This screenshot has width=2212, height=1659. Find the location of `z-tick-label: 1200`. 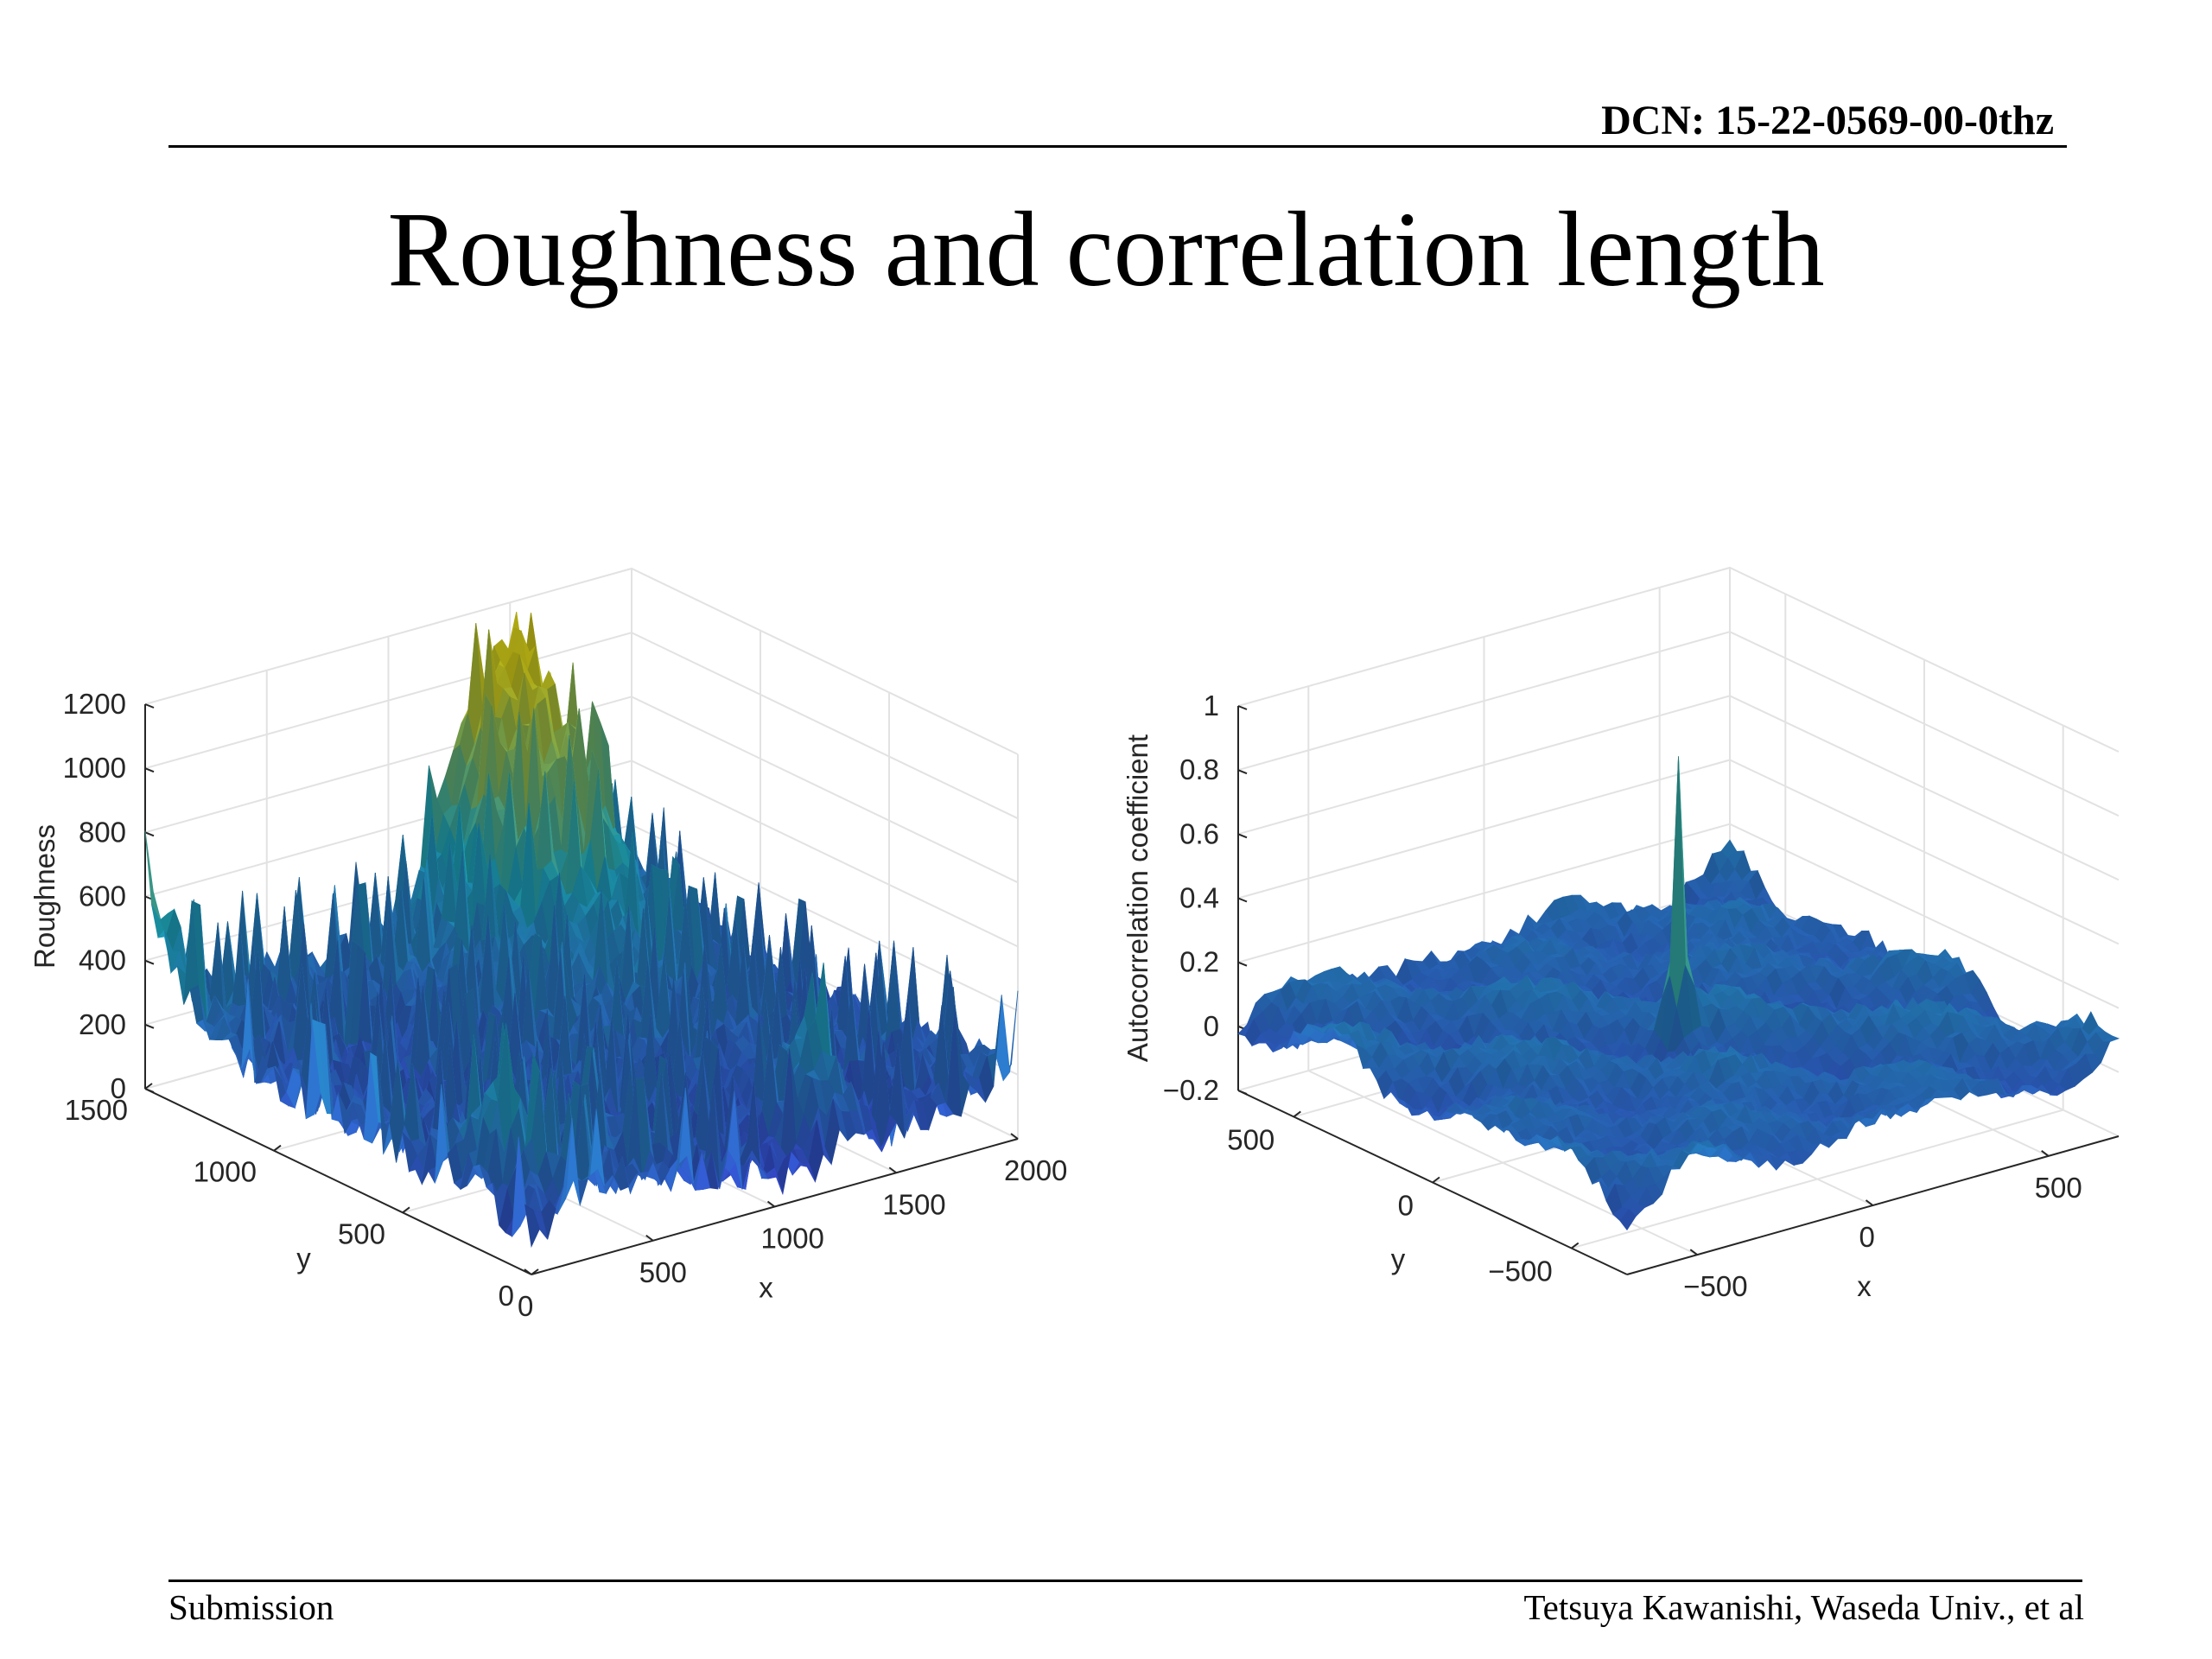

z-tick-label: 1200 is located at coordinates (94, 704).